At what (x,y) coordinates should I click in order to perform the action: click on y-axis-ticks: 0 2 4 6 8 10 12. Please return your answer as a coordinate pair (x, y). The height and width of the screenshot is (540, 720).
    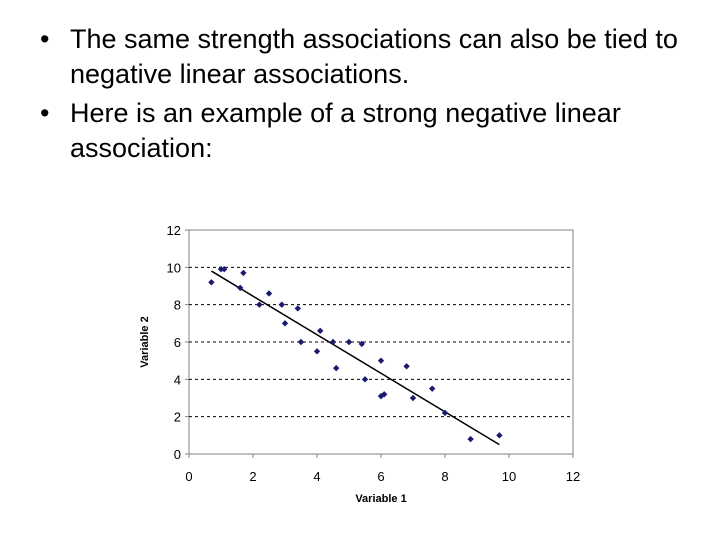
    Looking at the image, I should click on (178, 342).